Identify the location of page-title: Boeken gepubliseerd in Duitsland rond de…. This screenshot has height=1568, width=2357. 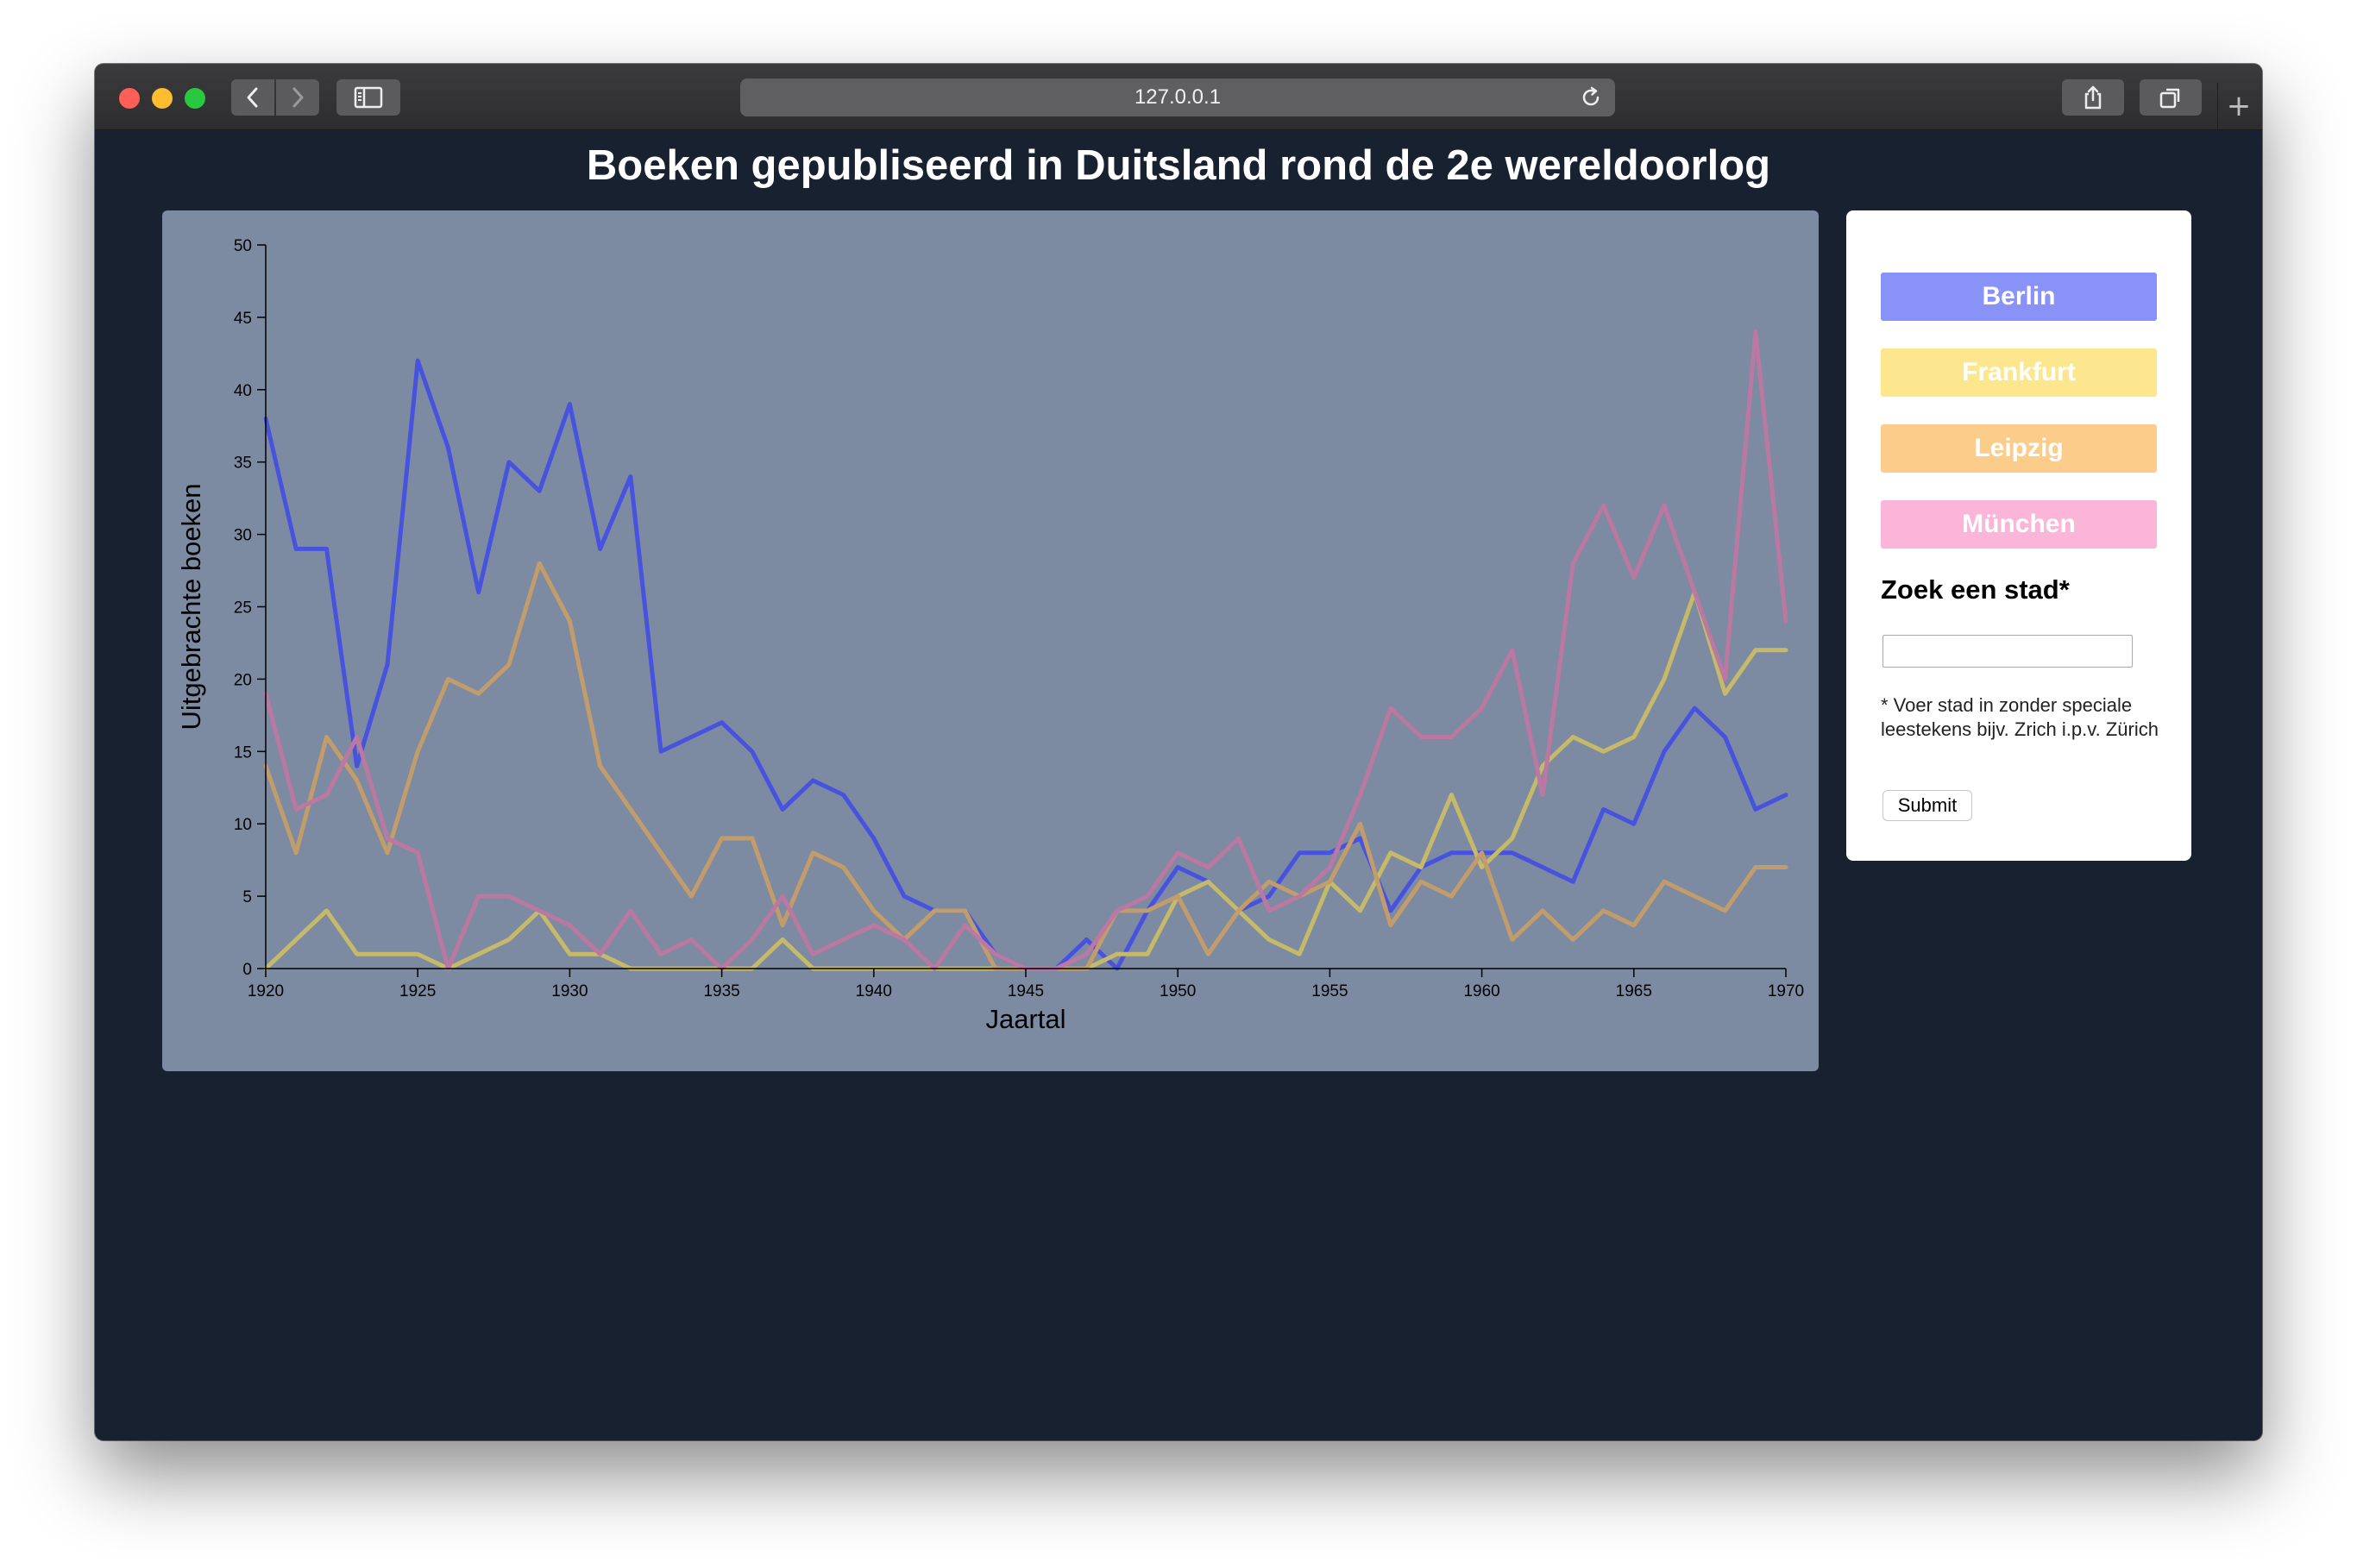
(1178, 165).